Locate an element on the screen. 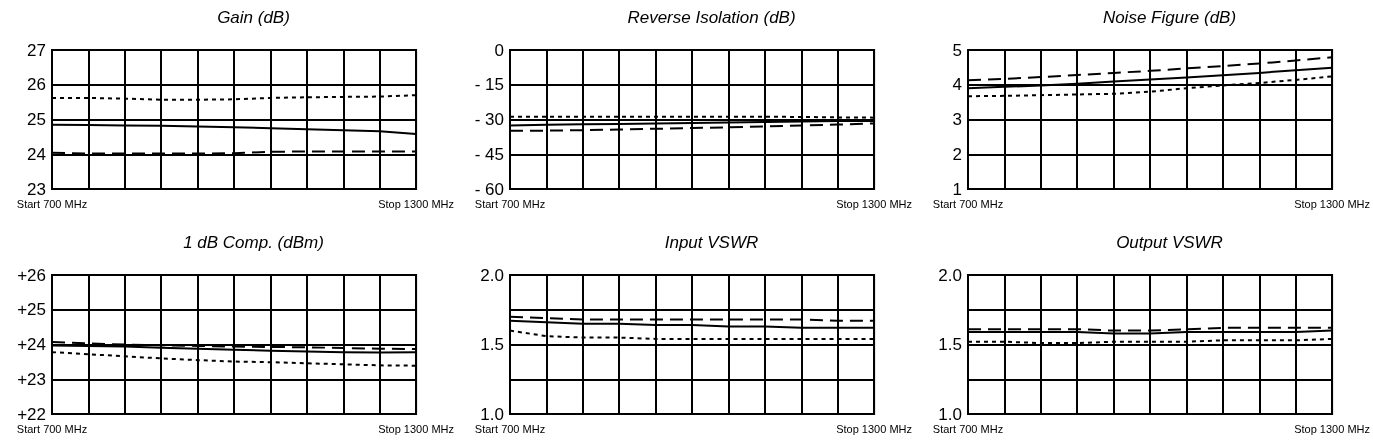  chart-title: Output VSWR is located at coordinates (1169, 242).